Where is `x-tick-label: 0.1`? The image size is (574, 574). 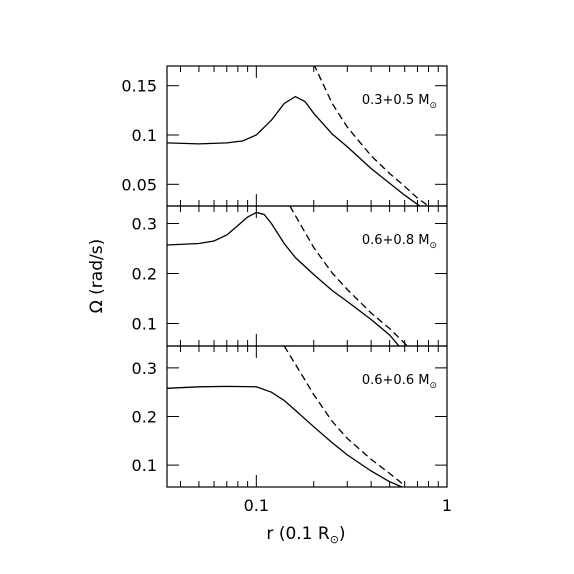
x-tick-label: 0.1 is located at coordinates (256, 505).